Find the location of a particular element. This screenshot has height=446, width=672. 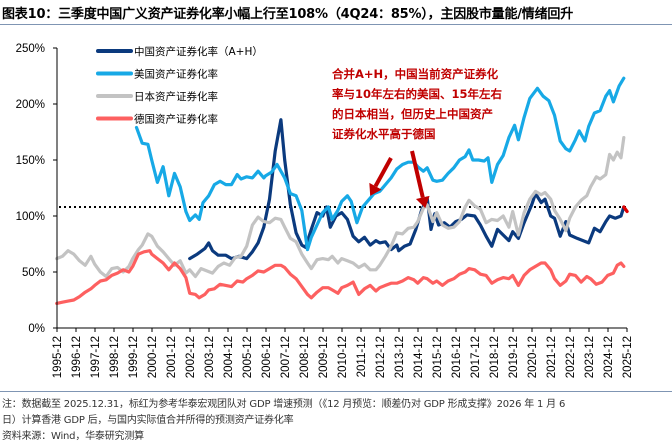

x-tick-label: 2016-12 is located at coordinates (457, 357).